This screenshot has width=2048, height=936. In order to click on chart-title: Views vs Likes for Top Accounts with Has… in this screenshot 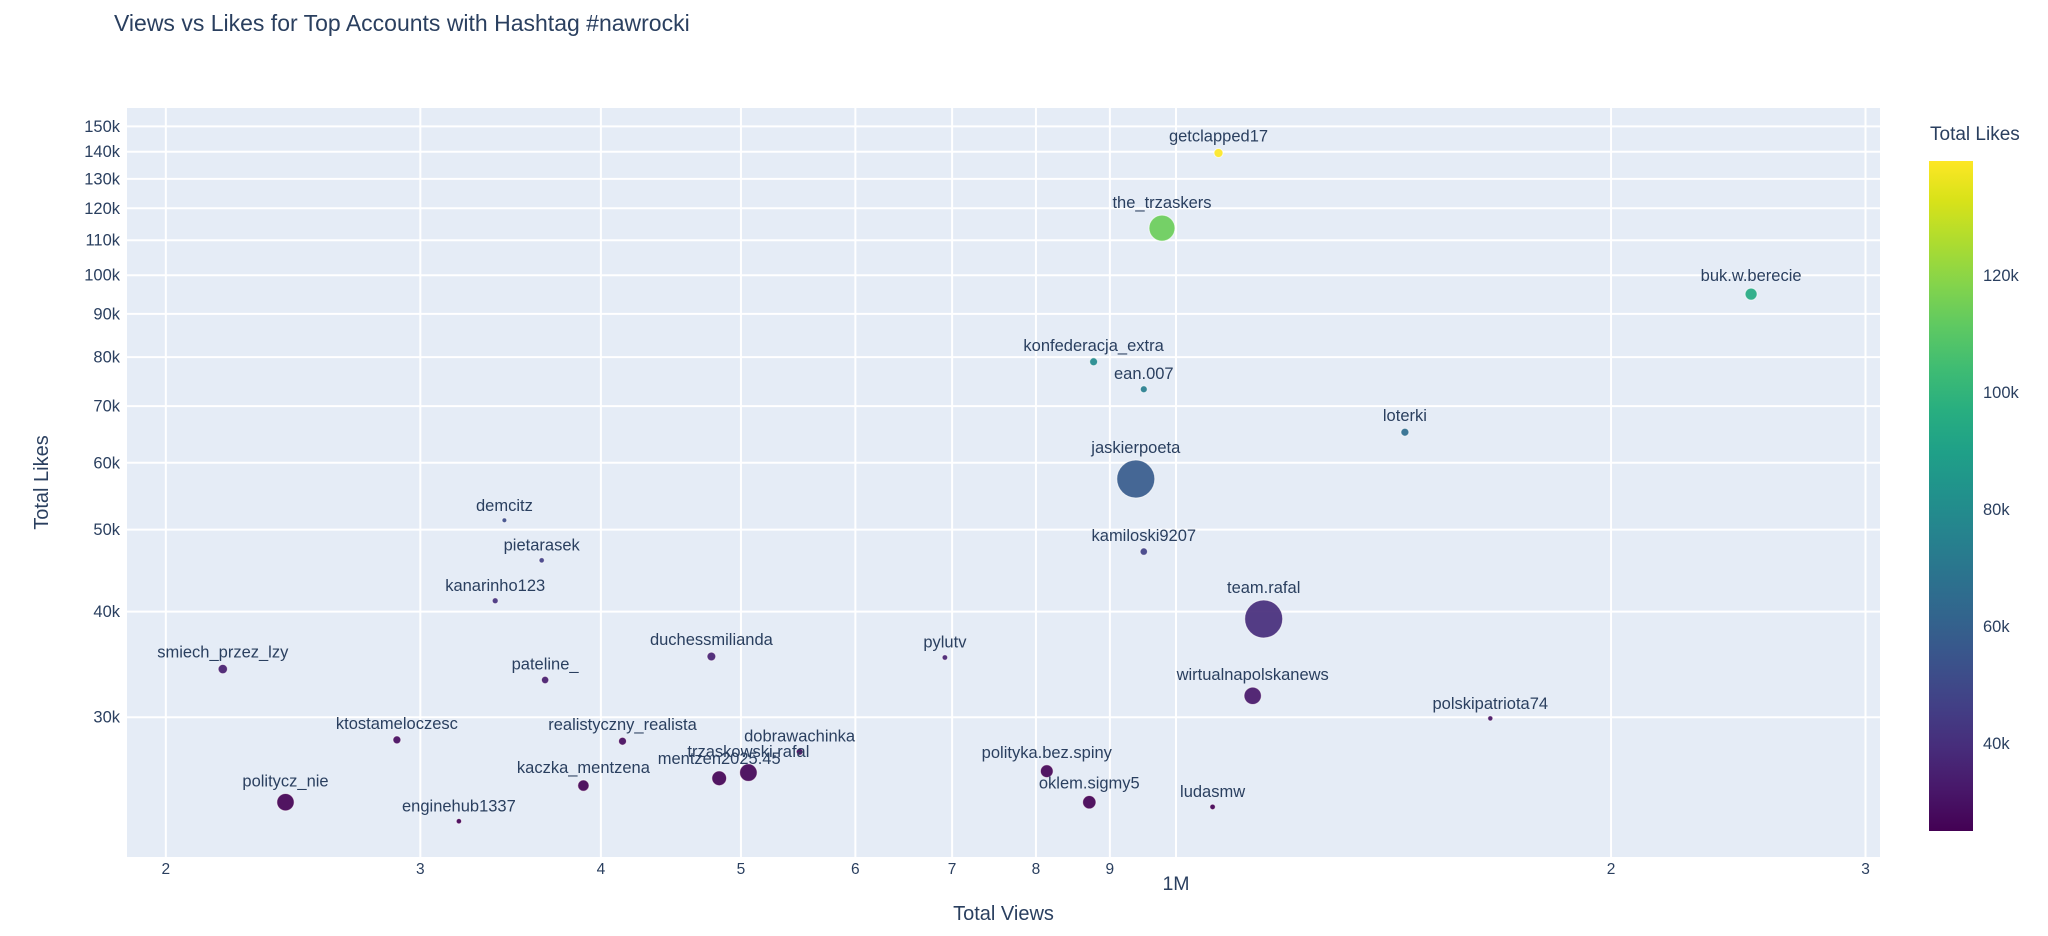, I will do `click(402, 23)`.